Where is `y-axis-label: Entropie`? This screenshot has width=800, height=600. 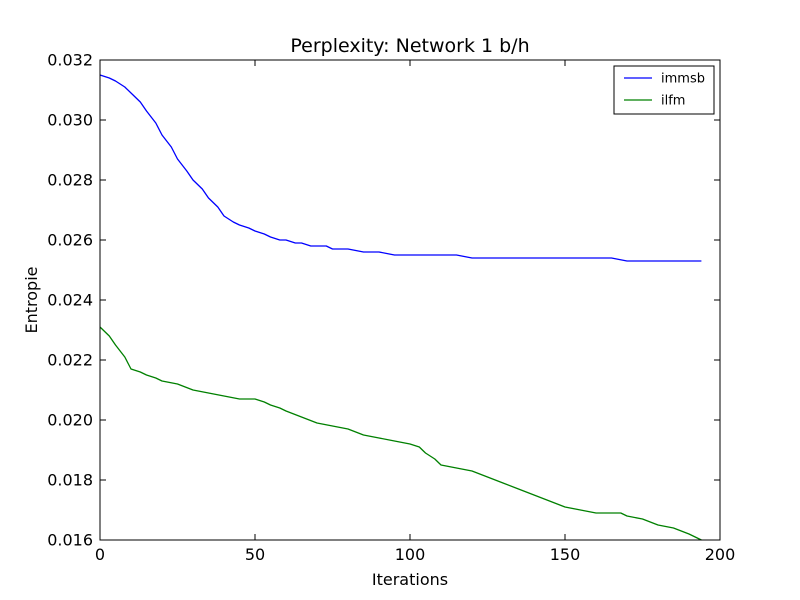 y-axis-label: Entropie is located at coordinates (31, 300).